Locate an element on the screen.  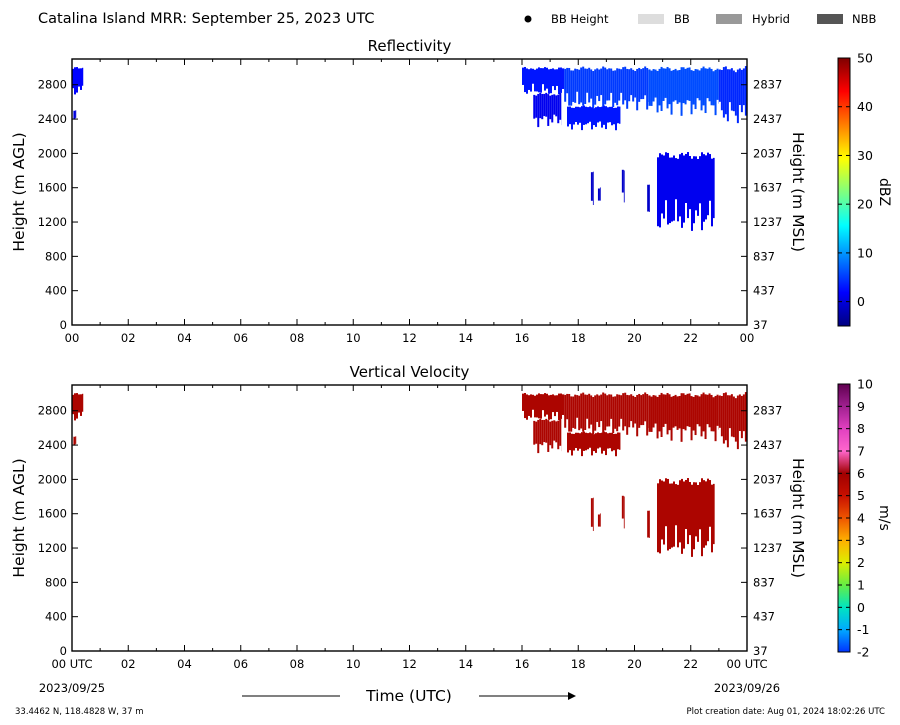
reflectivity-title: Reflectivity is located at coordinates (410, 46).